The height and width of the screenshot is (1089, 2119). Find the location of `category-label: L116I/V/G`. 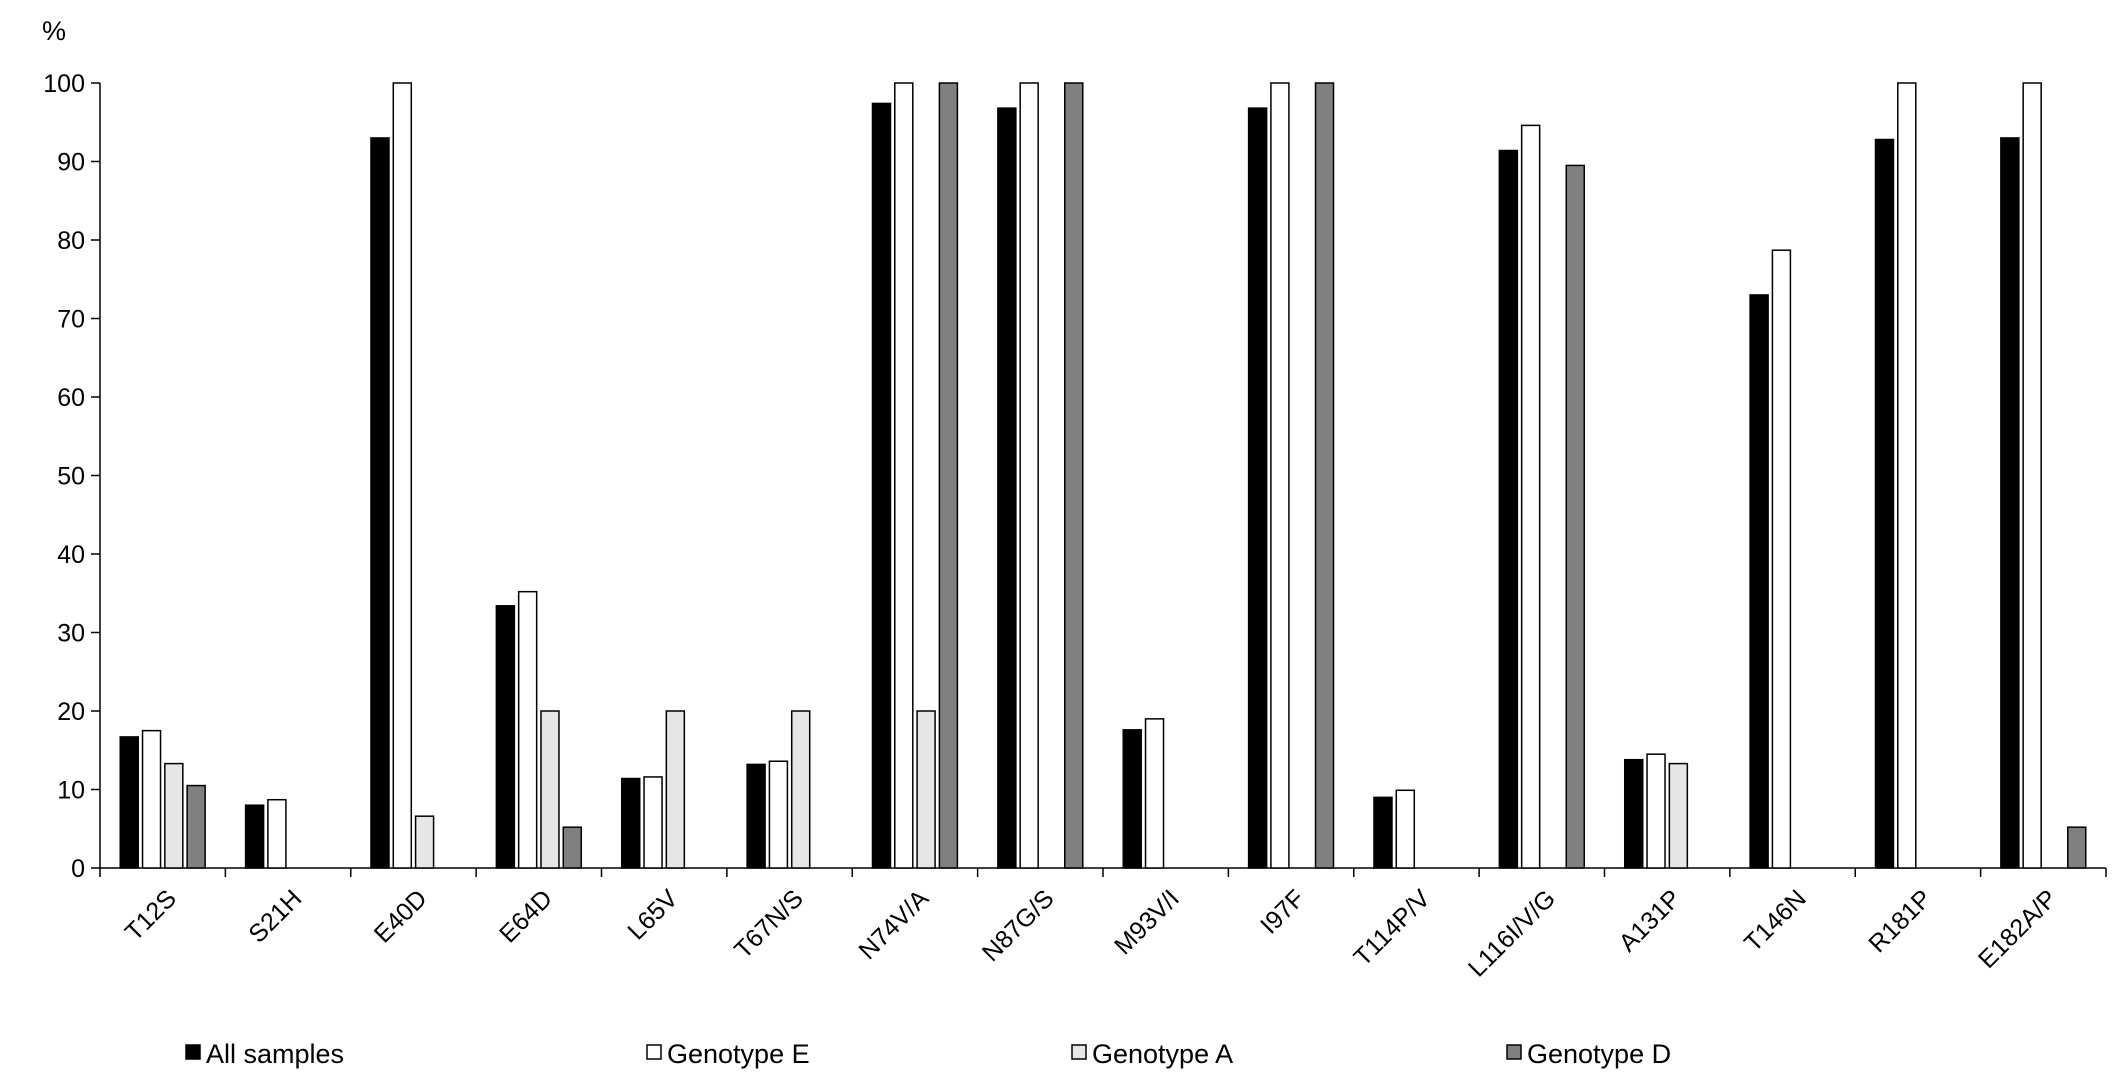

category-label: L116I/V/G is located at coordinates (1512, 933).